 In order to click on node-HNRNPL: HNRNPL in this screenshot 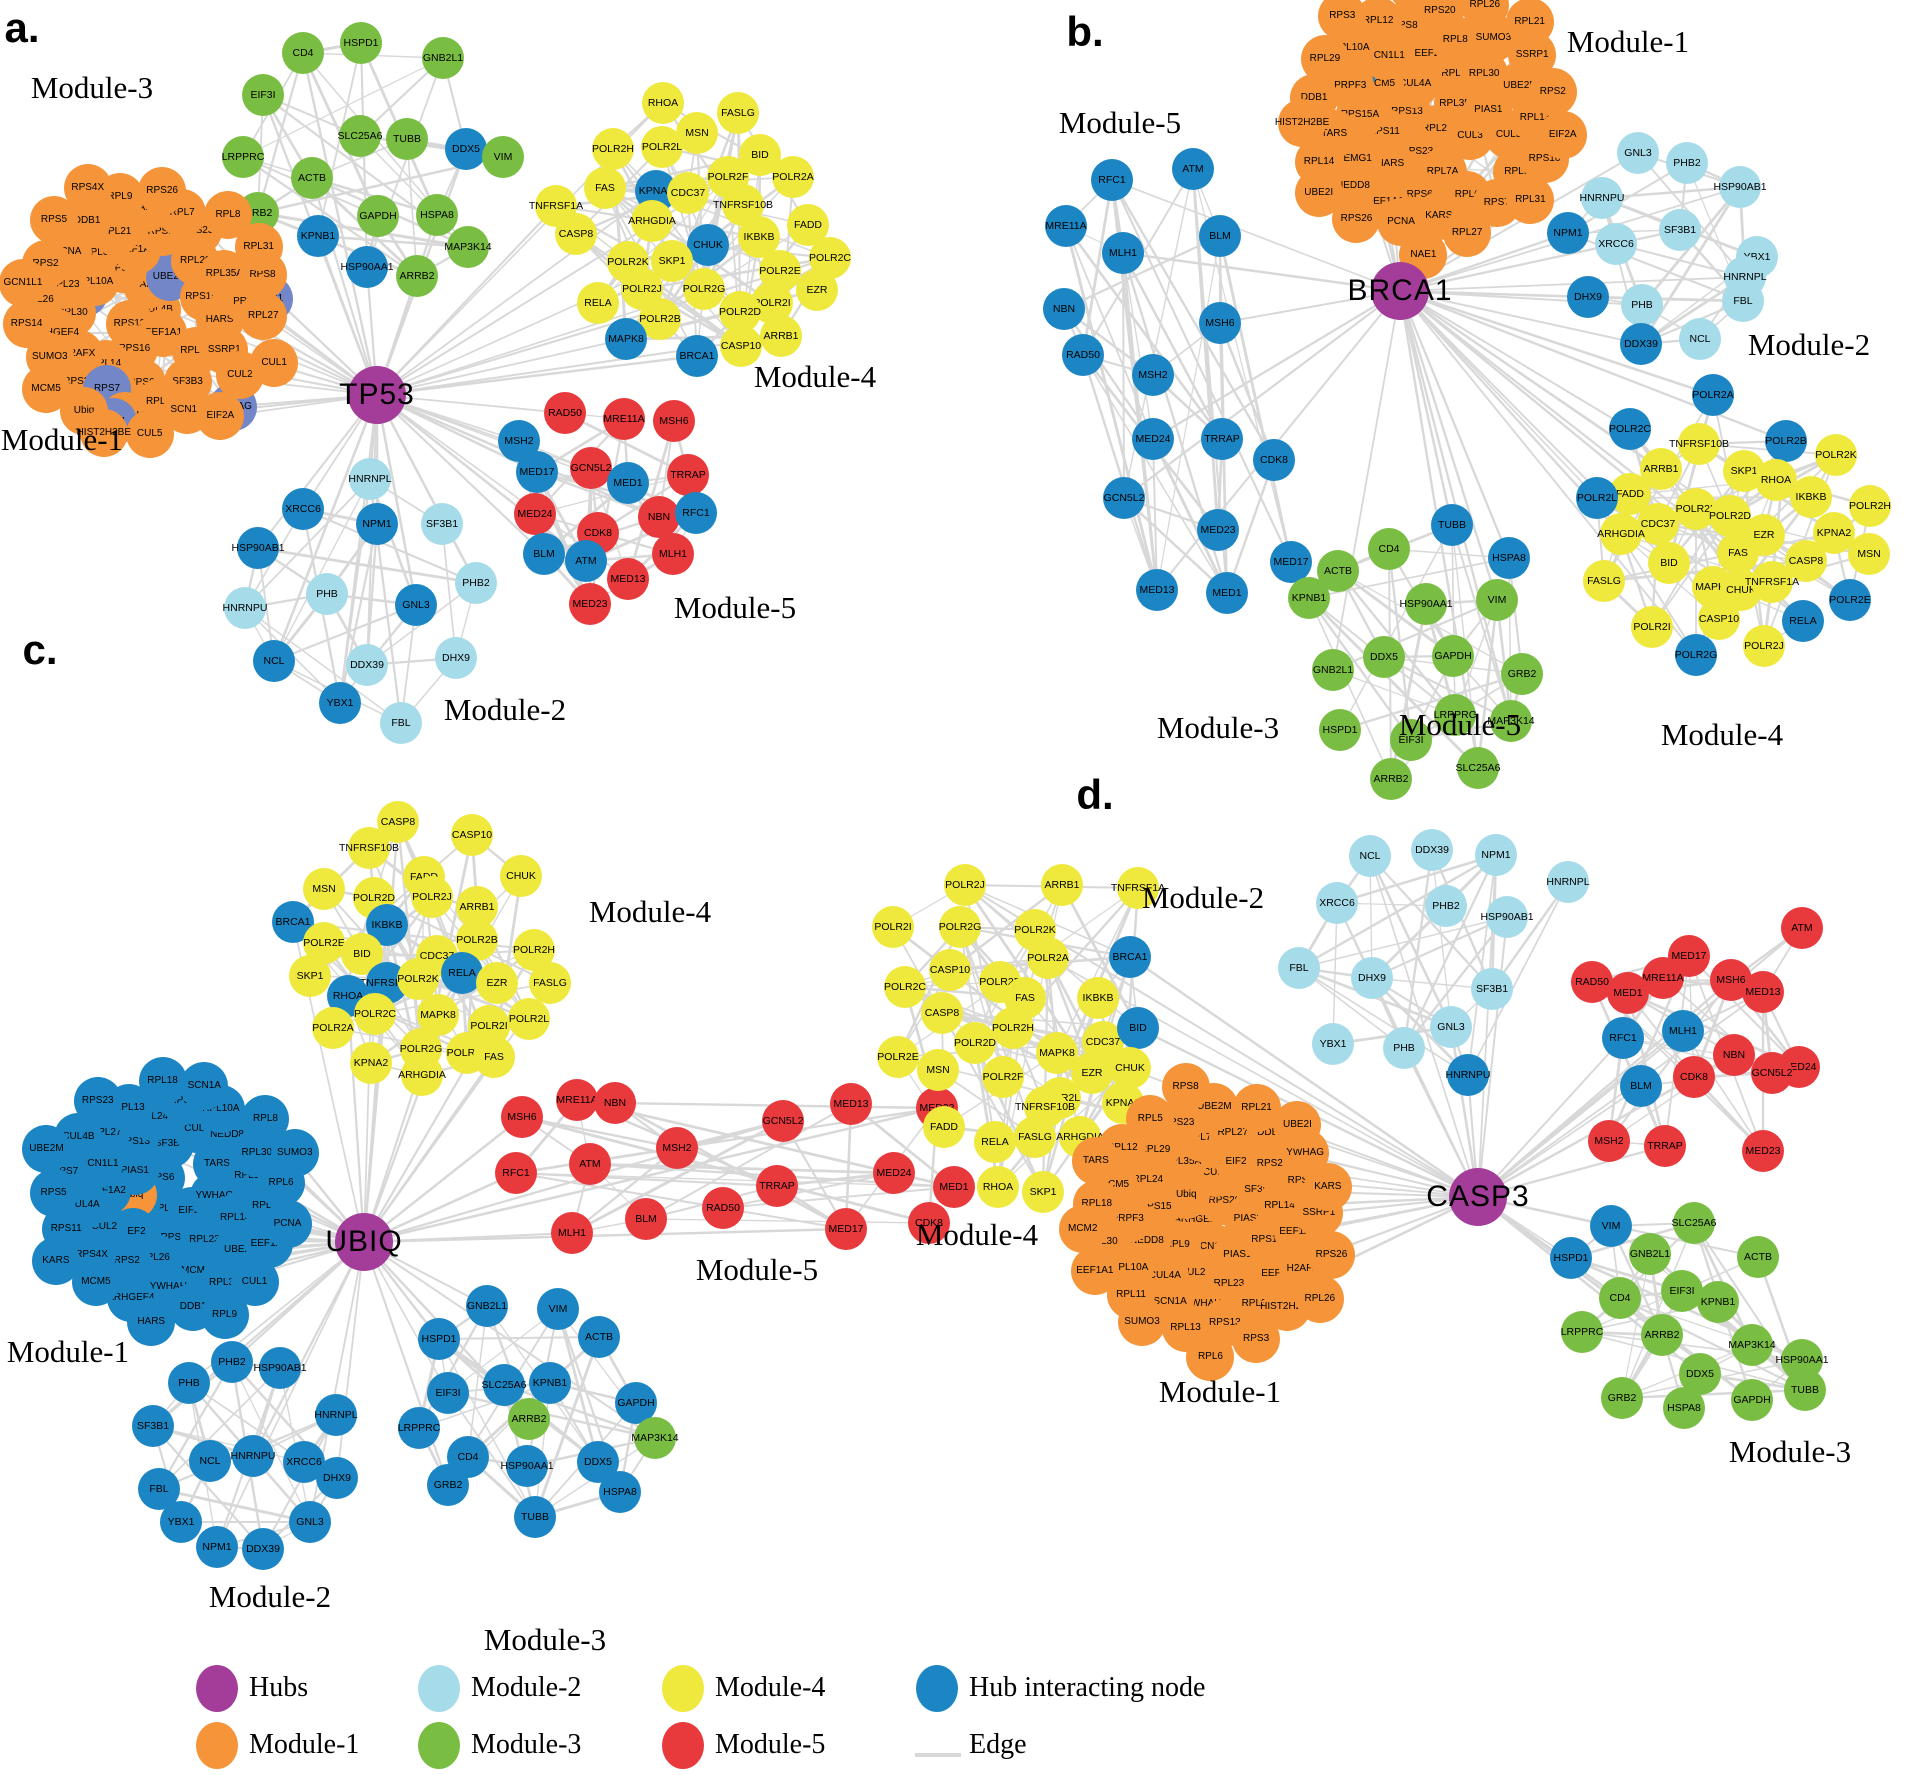, I will do `click(370, 479)`.